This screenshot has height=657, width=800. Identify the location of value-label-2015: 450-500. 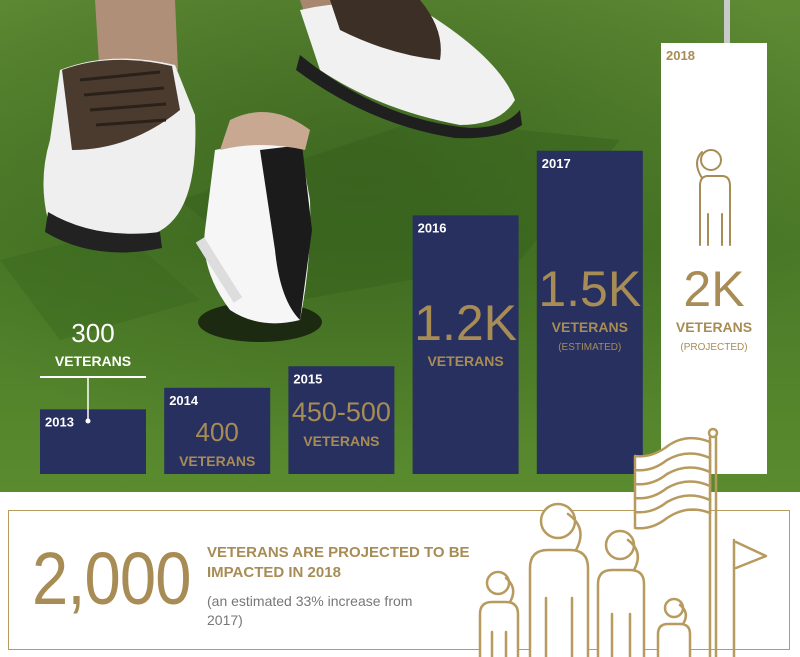
(341, 412).